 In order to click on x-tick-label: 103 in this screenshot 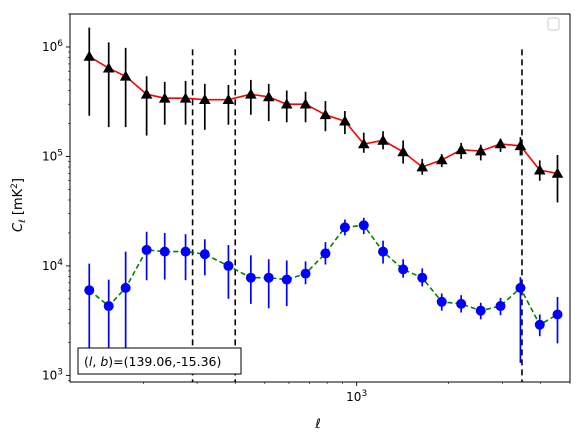, I will do `click(356, 396)`.